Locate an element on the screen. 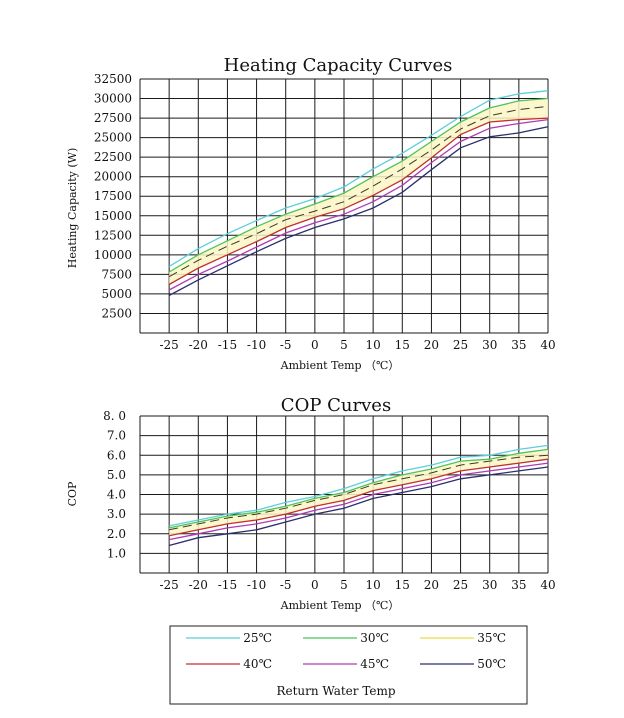 This screenshot has height=718, width=624. cop-chart-lines is located at coordinates (358, 495).